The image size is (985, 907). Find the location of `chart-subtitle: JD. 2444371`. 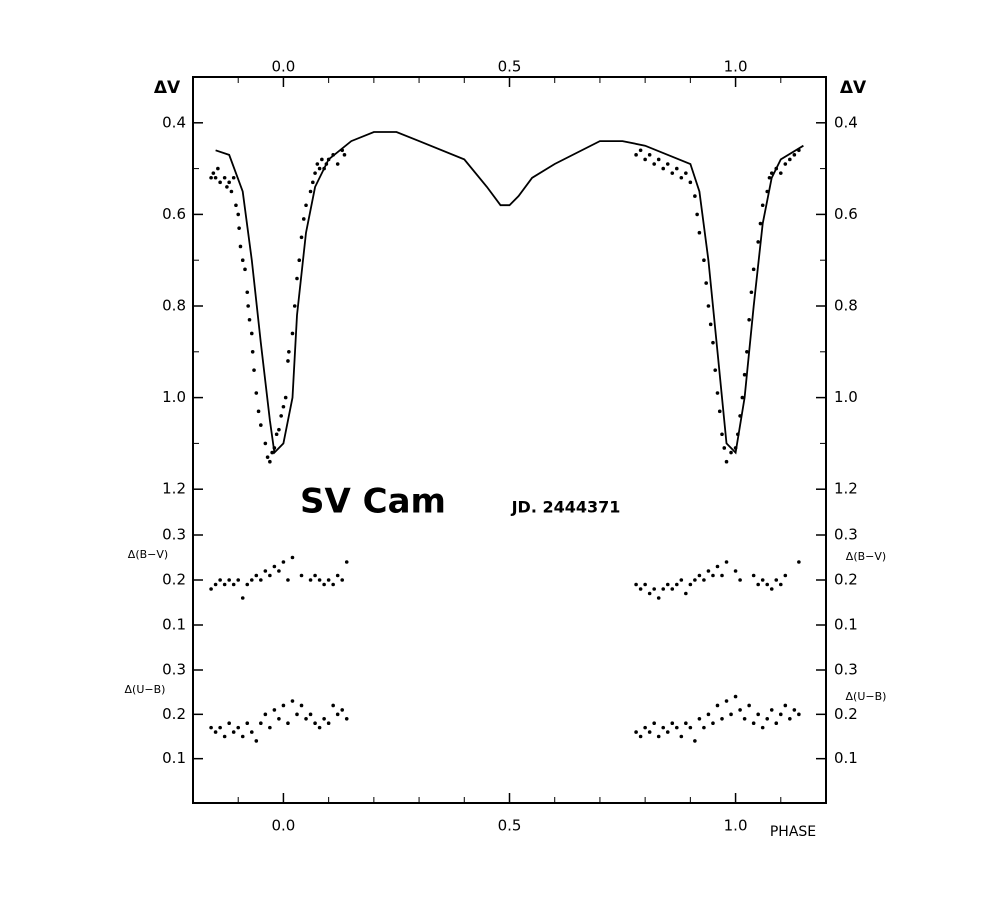

chart-subtitle: JD. 2444371 is located at coordinates (566, 507).